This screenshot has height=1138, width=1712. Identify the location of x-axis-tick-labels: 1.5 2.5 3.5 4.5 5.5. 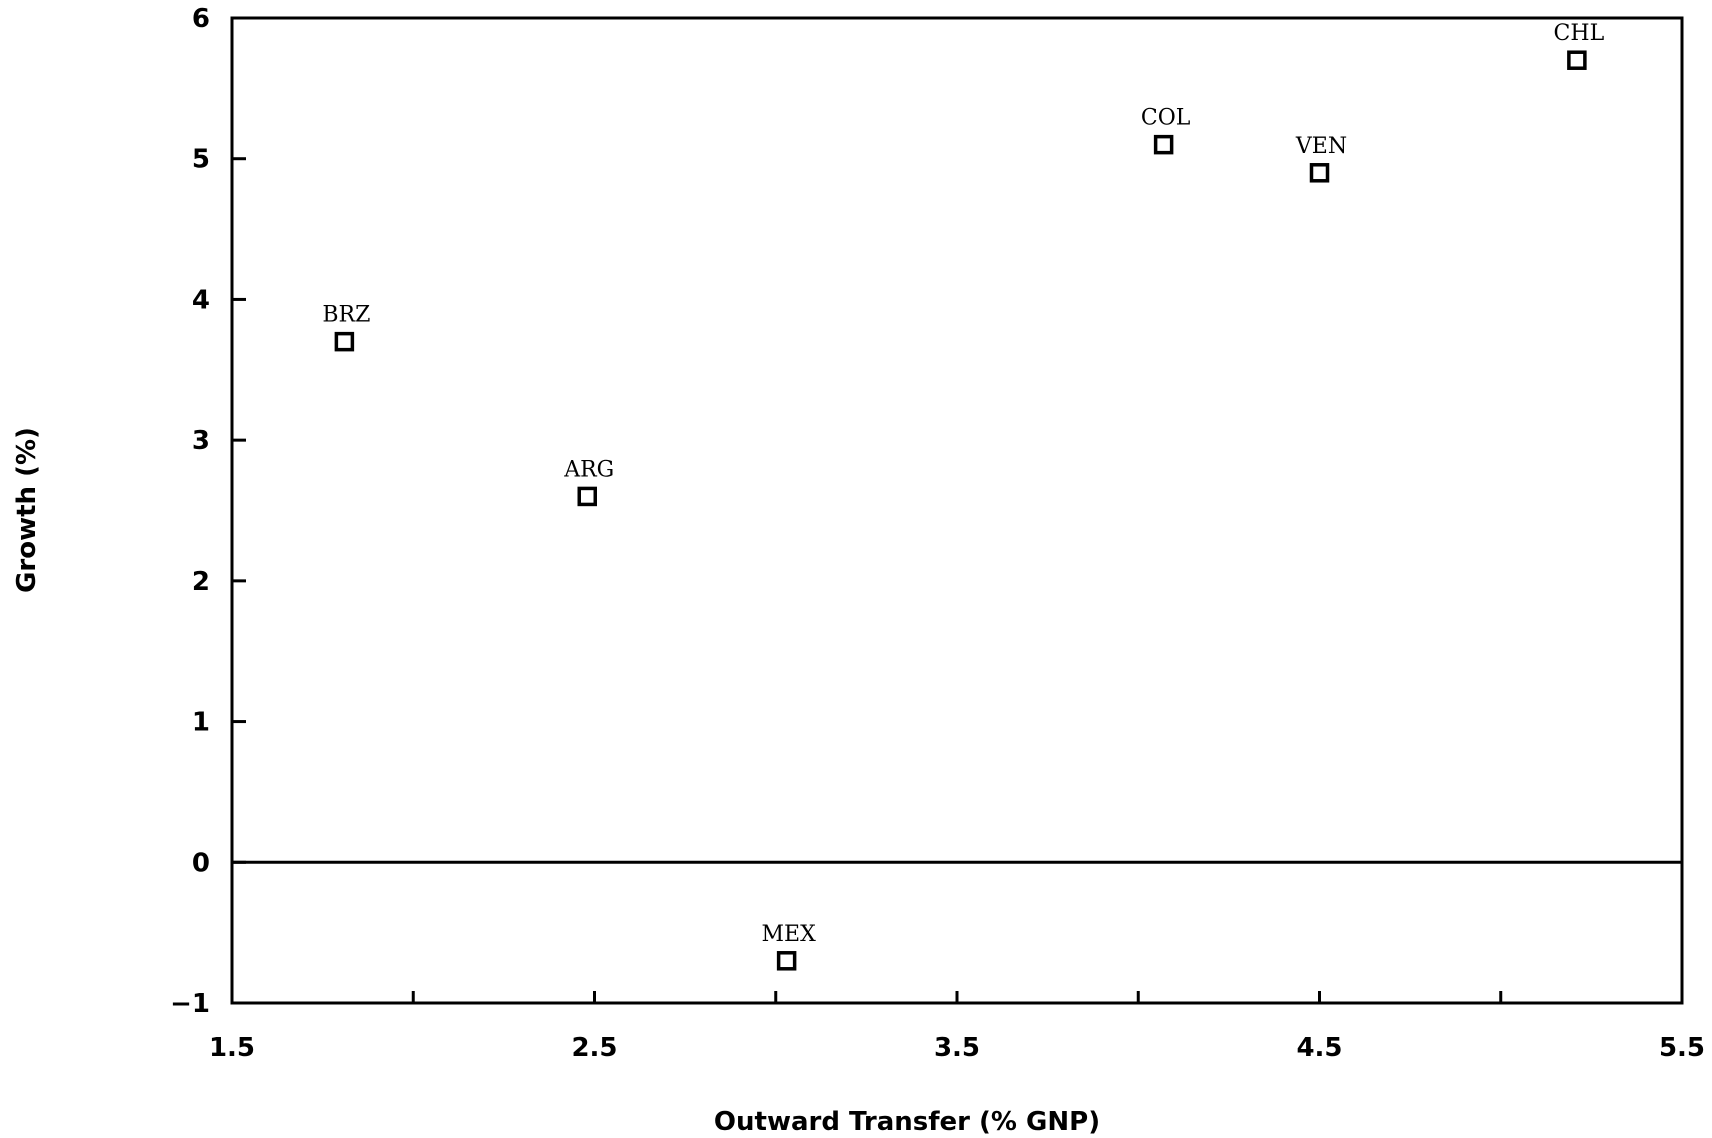
(957, 1048).